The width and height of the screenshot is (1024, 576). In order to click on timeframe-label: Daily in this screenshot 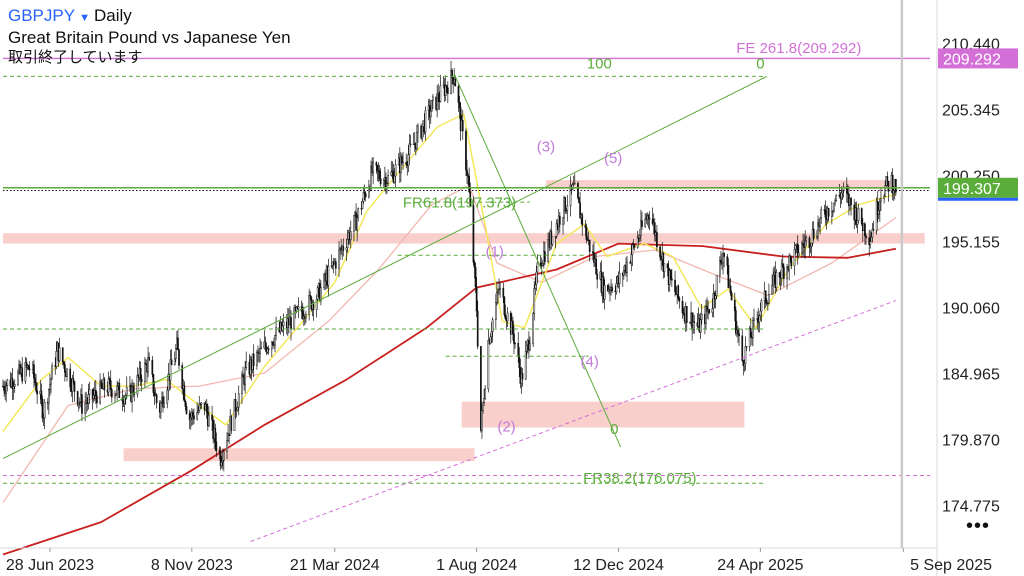, I will do `click(112, 15)`.